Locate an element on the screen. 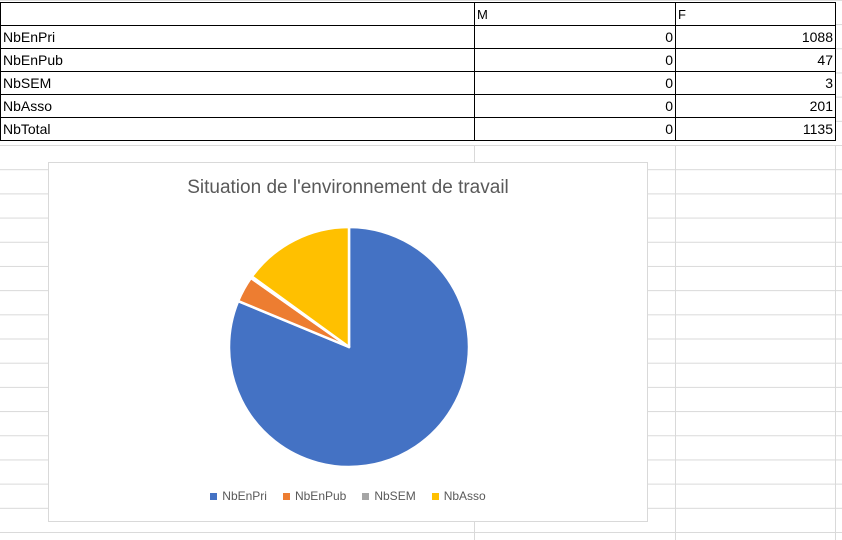 This screenshot has width=842, height=540. header-cell-m: M is located at coordinates (575, 14).